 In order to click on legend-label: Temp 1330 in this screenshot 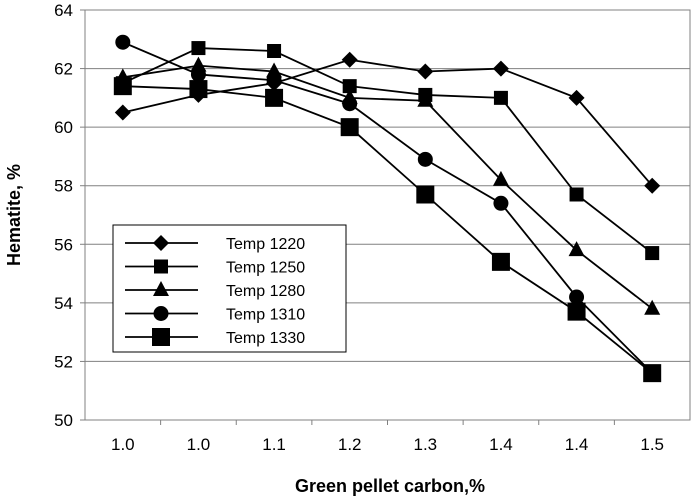, I will do `click(265, 338)`.